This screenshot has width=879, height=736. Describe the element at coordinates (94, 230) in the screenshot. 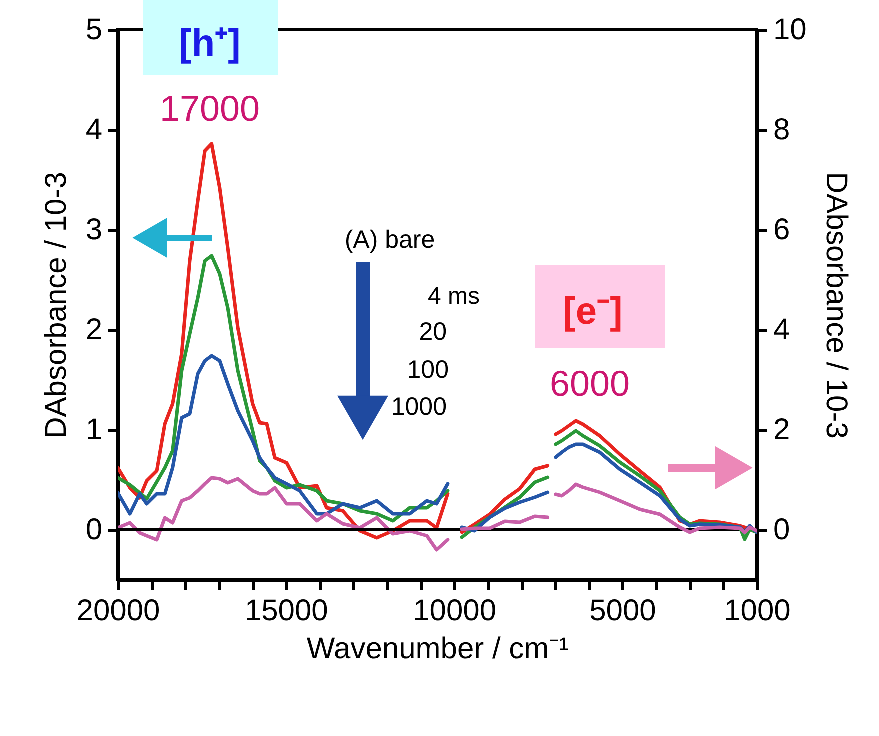

I see `y-tick-label: 3` at that location.